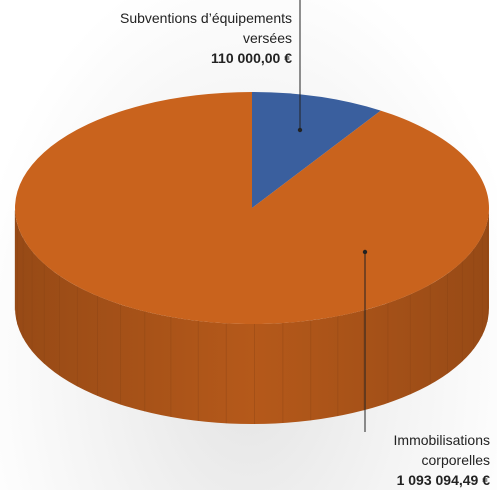 Image resolution: width=497 pixels, height=490 pixels. I want to click on slice-name: Immobilisations corporelles, so click(441, 450).